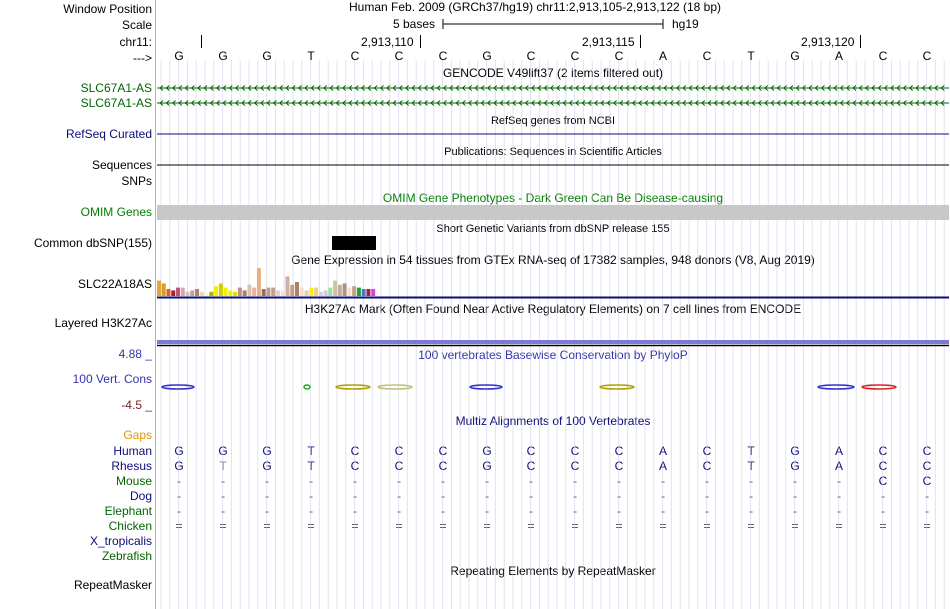 This screenshot has width=950, height=609. Describe the element at coordinates (608, 42) in the screenshot. I see `coord-label: 2,913,115` at that location.